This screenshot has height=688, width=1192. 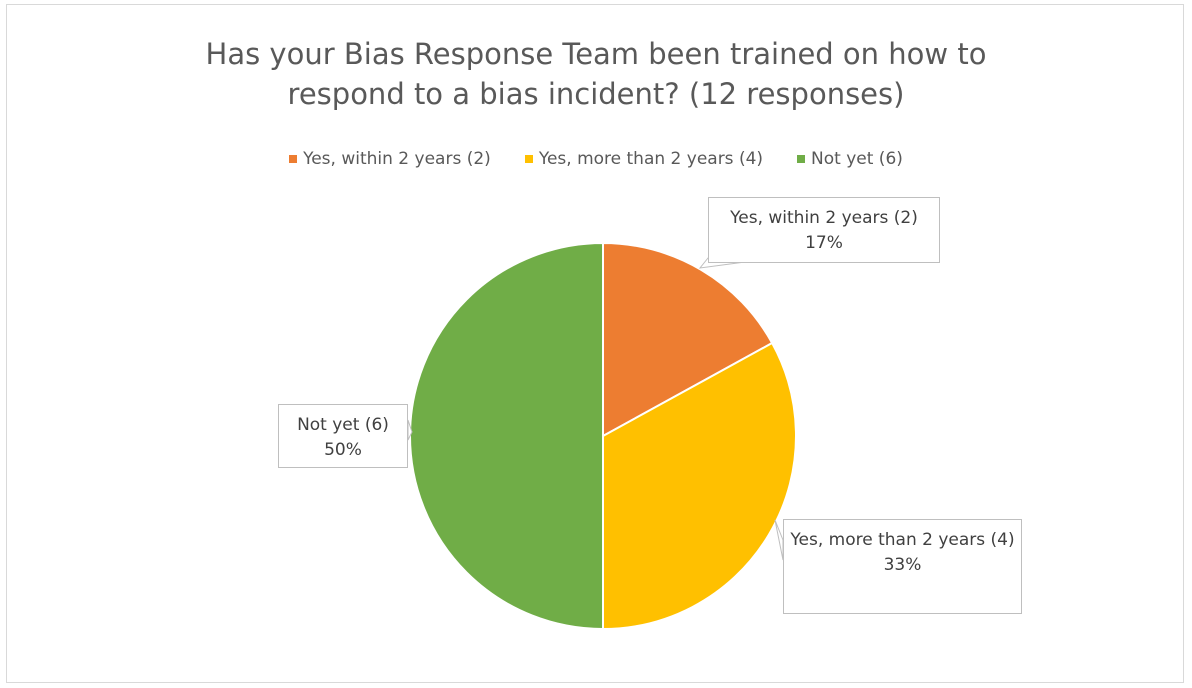 I want to click on data-label-category: Yes, within 2 years (2), so click(x=824, y=218).